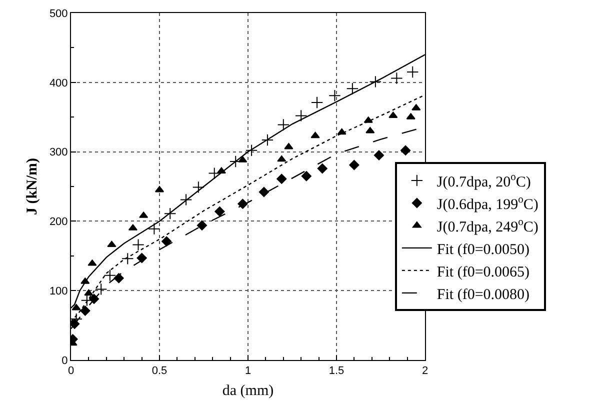 Image resolution: width=616 pixels, height=410 pixels. I want to click on y-tick-label: 100, so click(58, 291).